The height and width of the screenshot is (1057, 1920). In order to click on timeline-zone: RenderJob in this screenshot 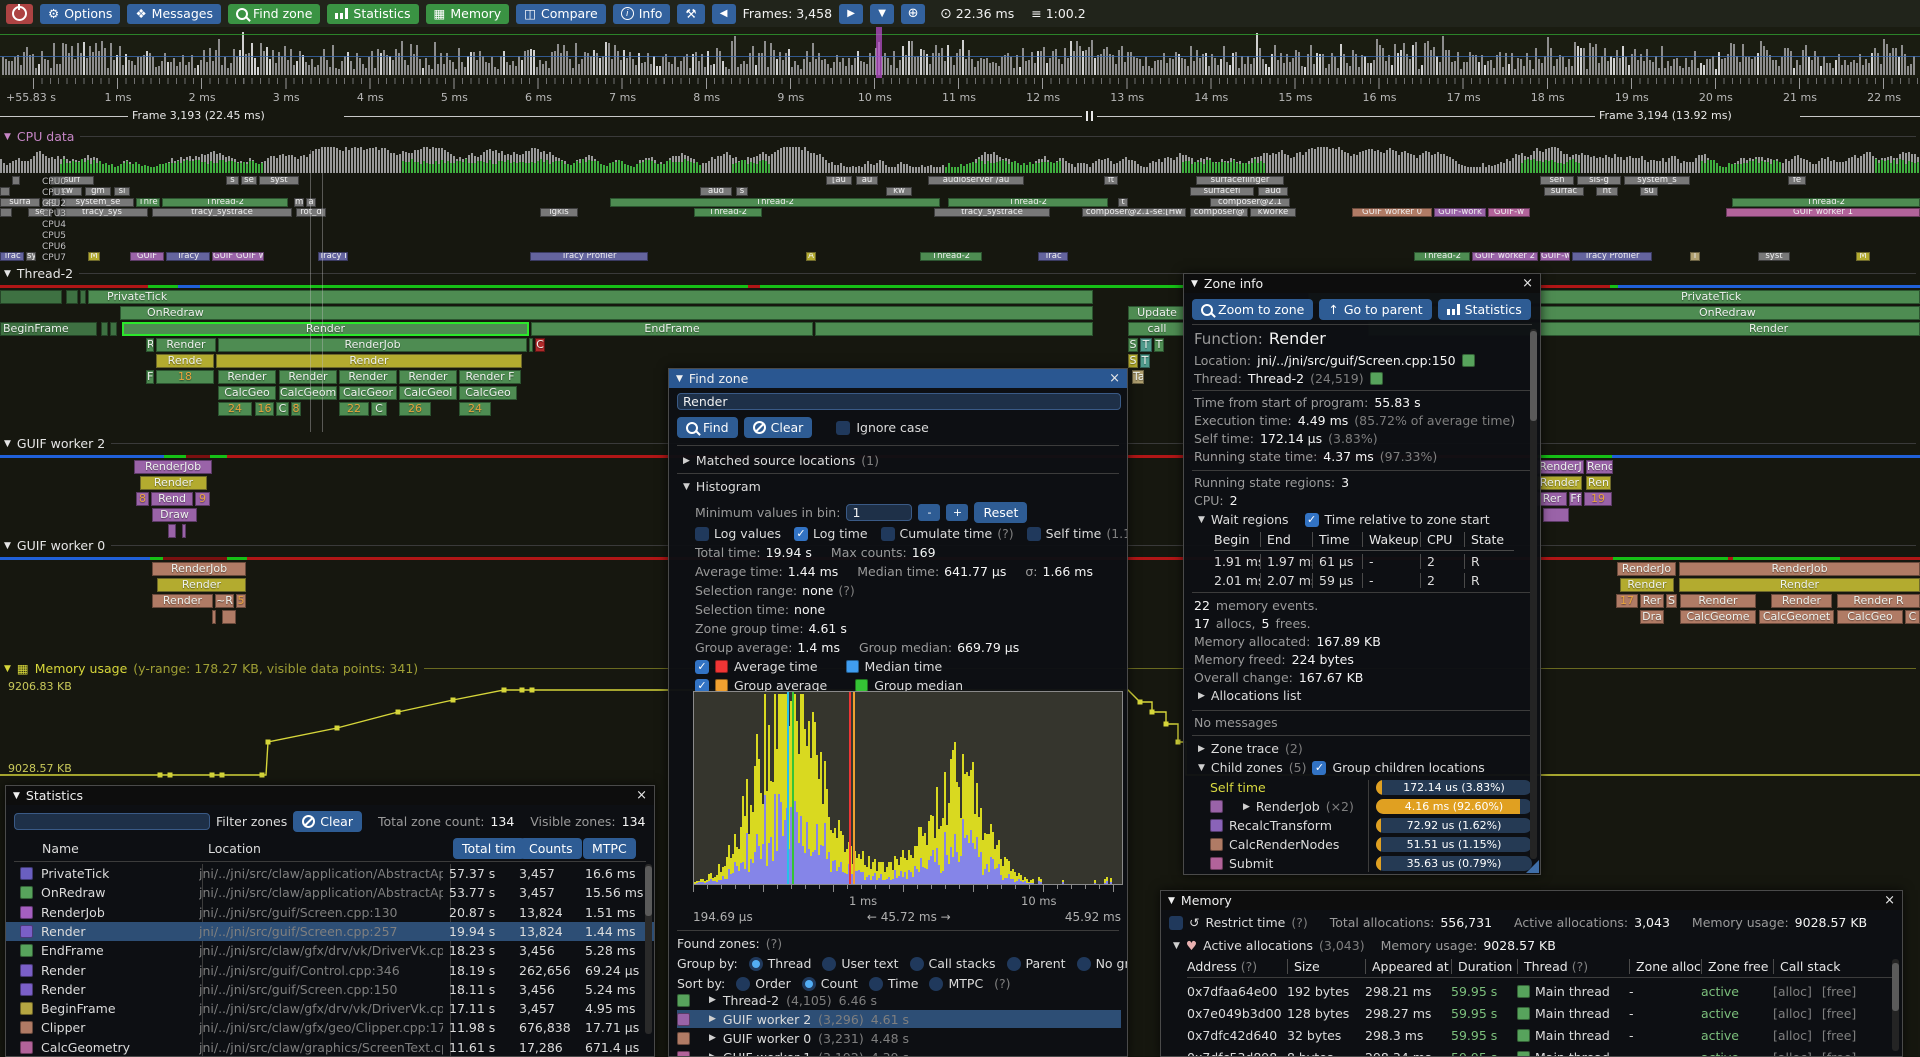, I will do `click(372, 345)`.